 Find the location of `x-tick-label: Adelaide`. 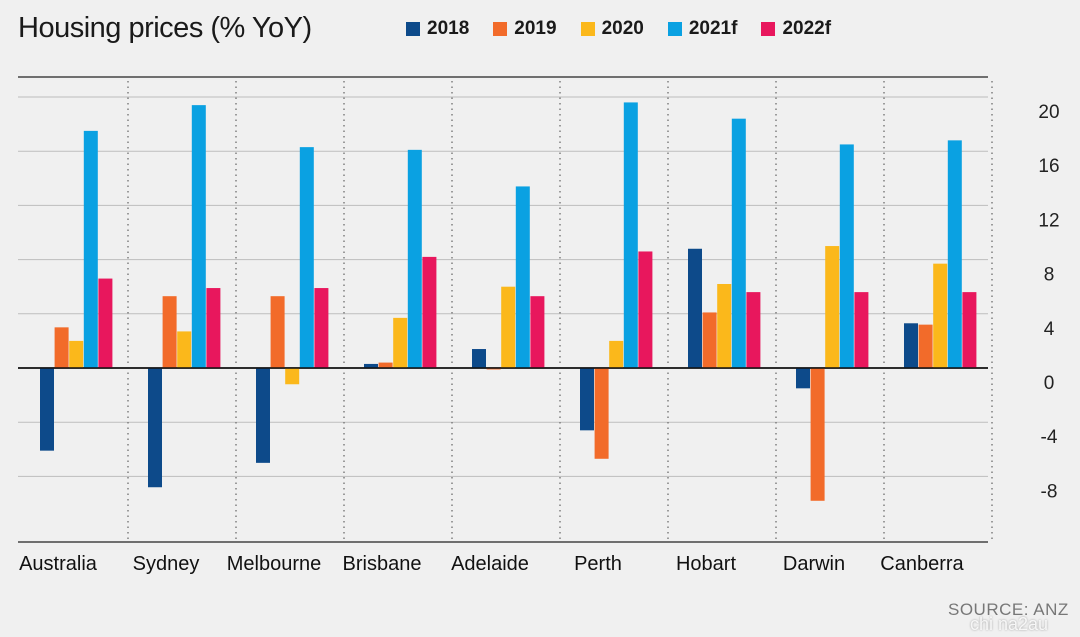

x-tick-label: Adelaide is located at coordinates (490, 564).